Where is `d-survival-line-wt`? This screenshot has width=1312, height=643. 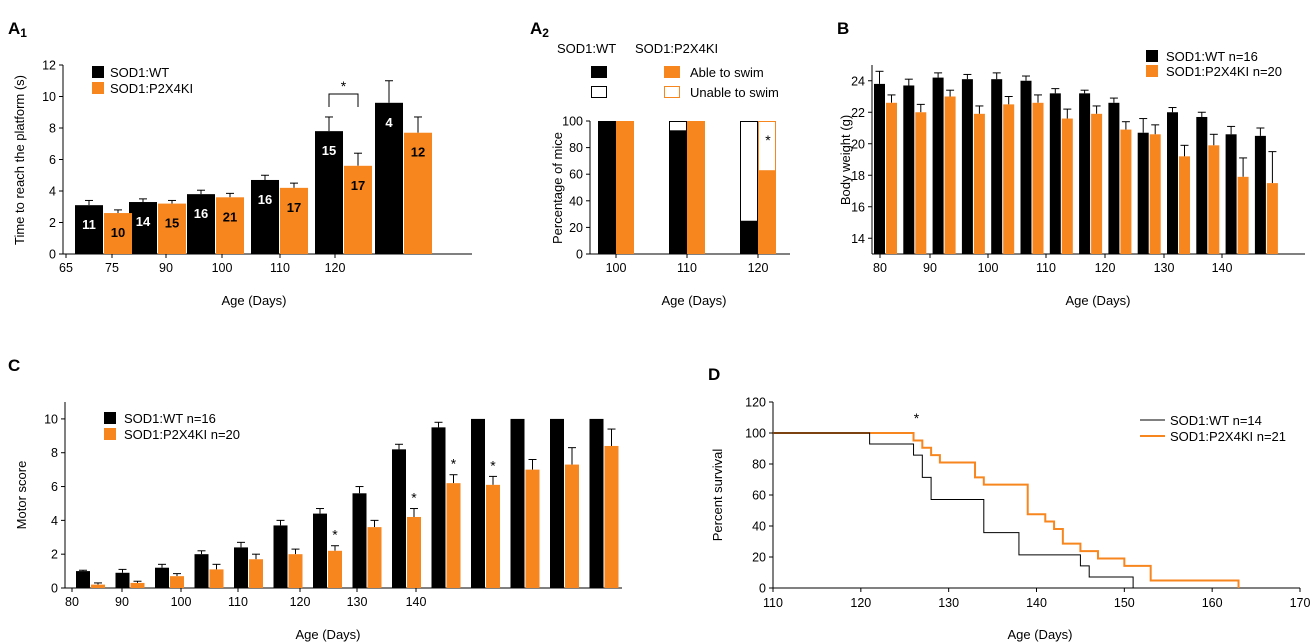 d-survival-line-wt is located at coordinates (962, 510).